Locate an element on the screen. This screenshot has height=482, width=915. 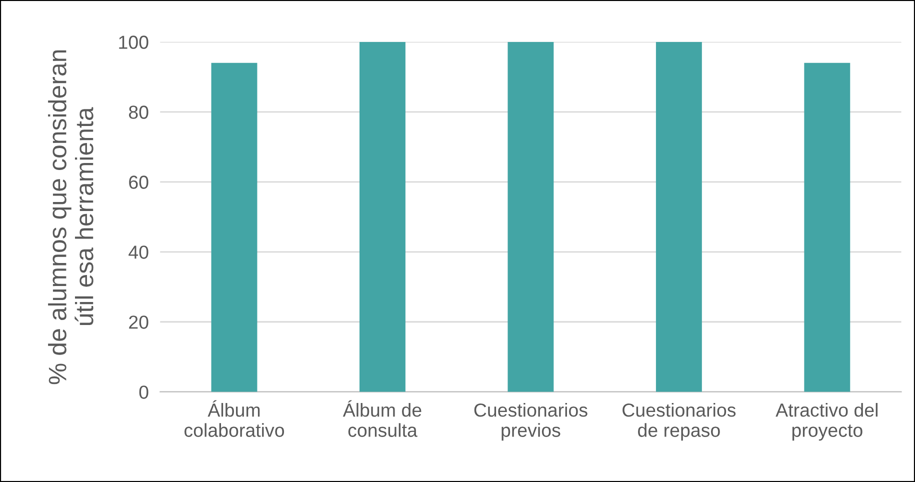
y-tick-label: 40 is located at coordinates (138, 252).